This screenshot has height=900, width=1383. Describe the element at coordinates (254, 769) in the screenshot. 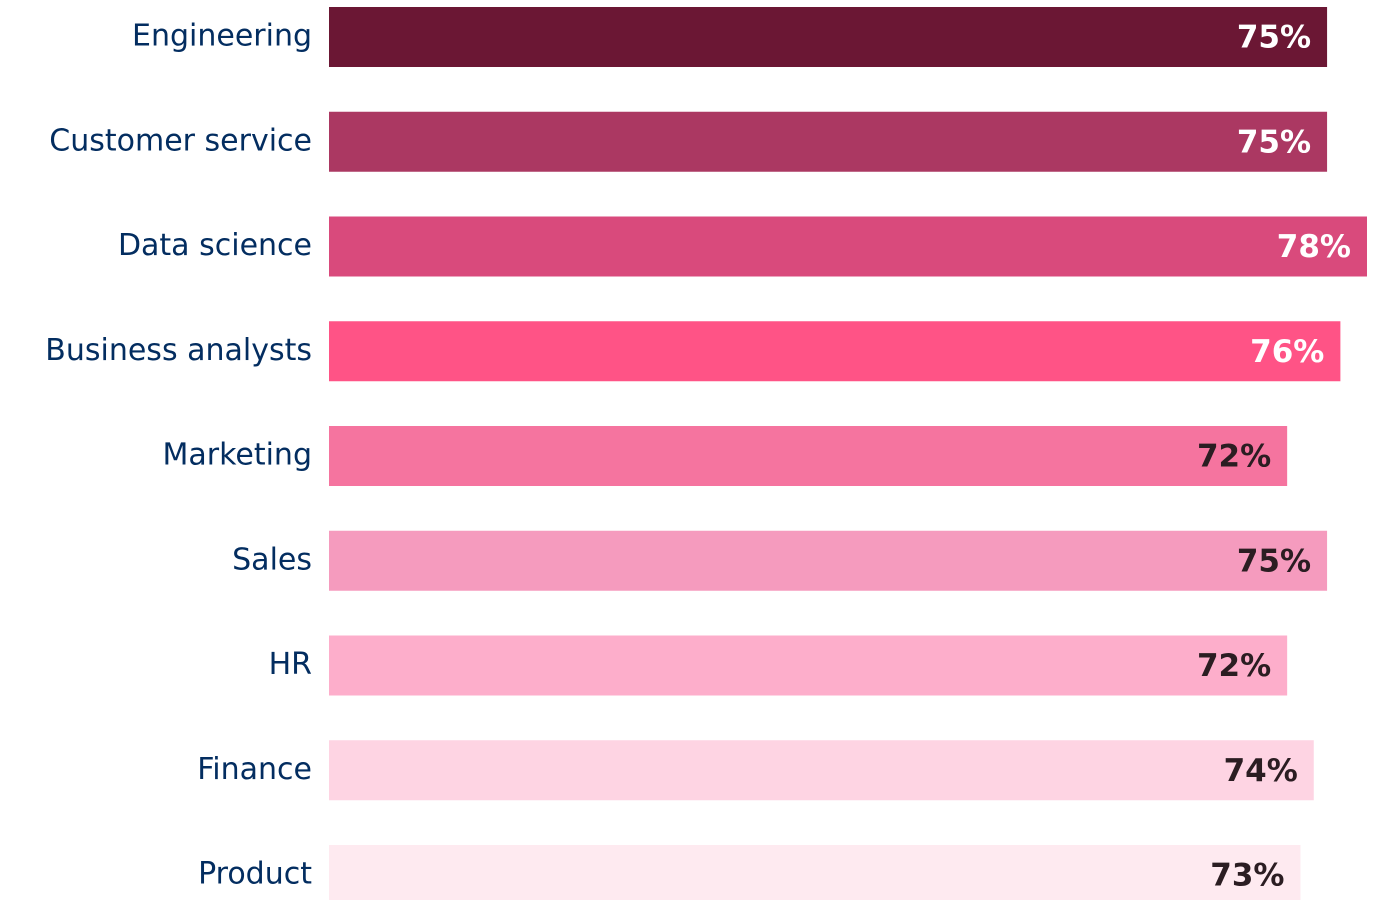

I see `category-label: Finance` at that location.